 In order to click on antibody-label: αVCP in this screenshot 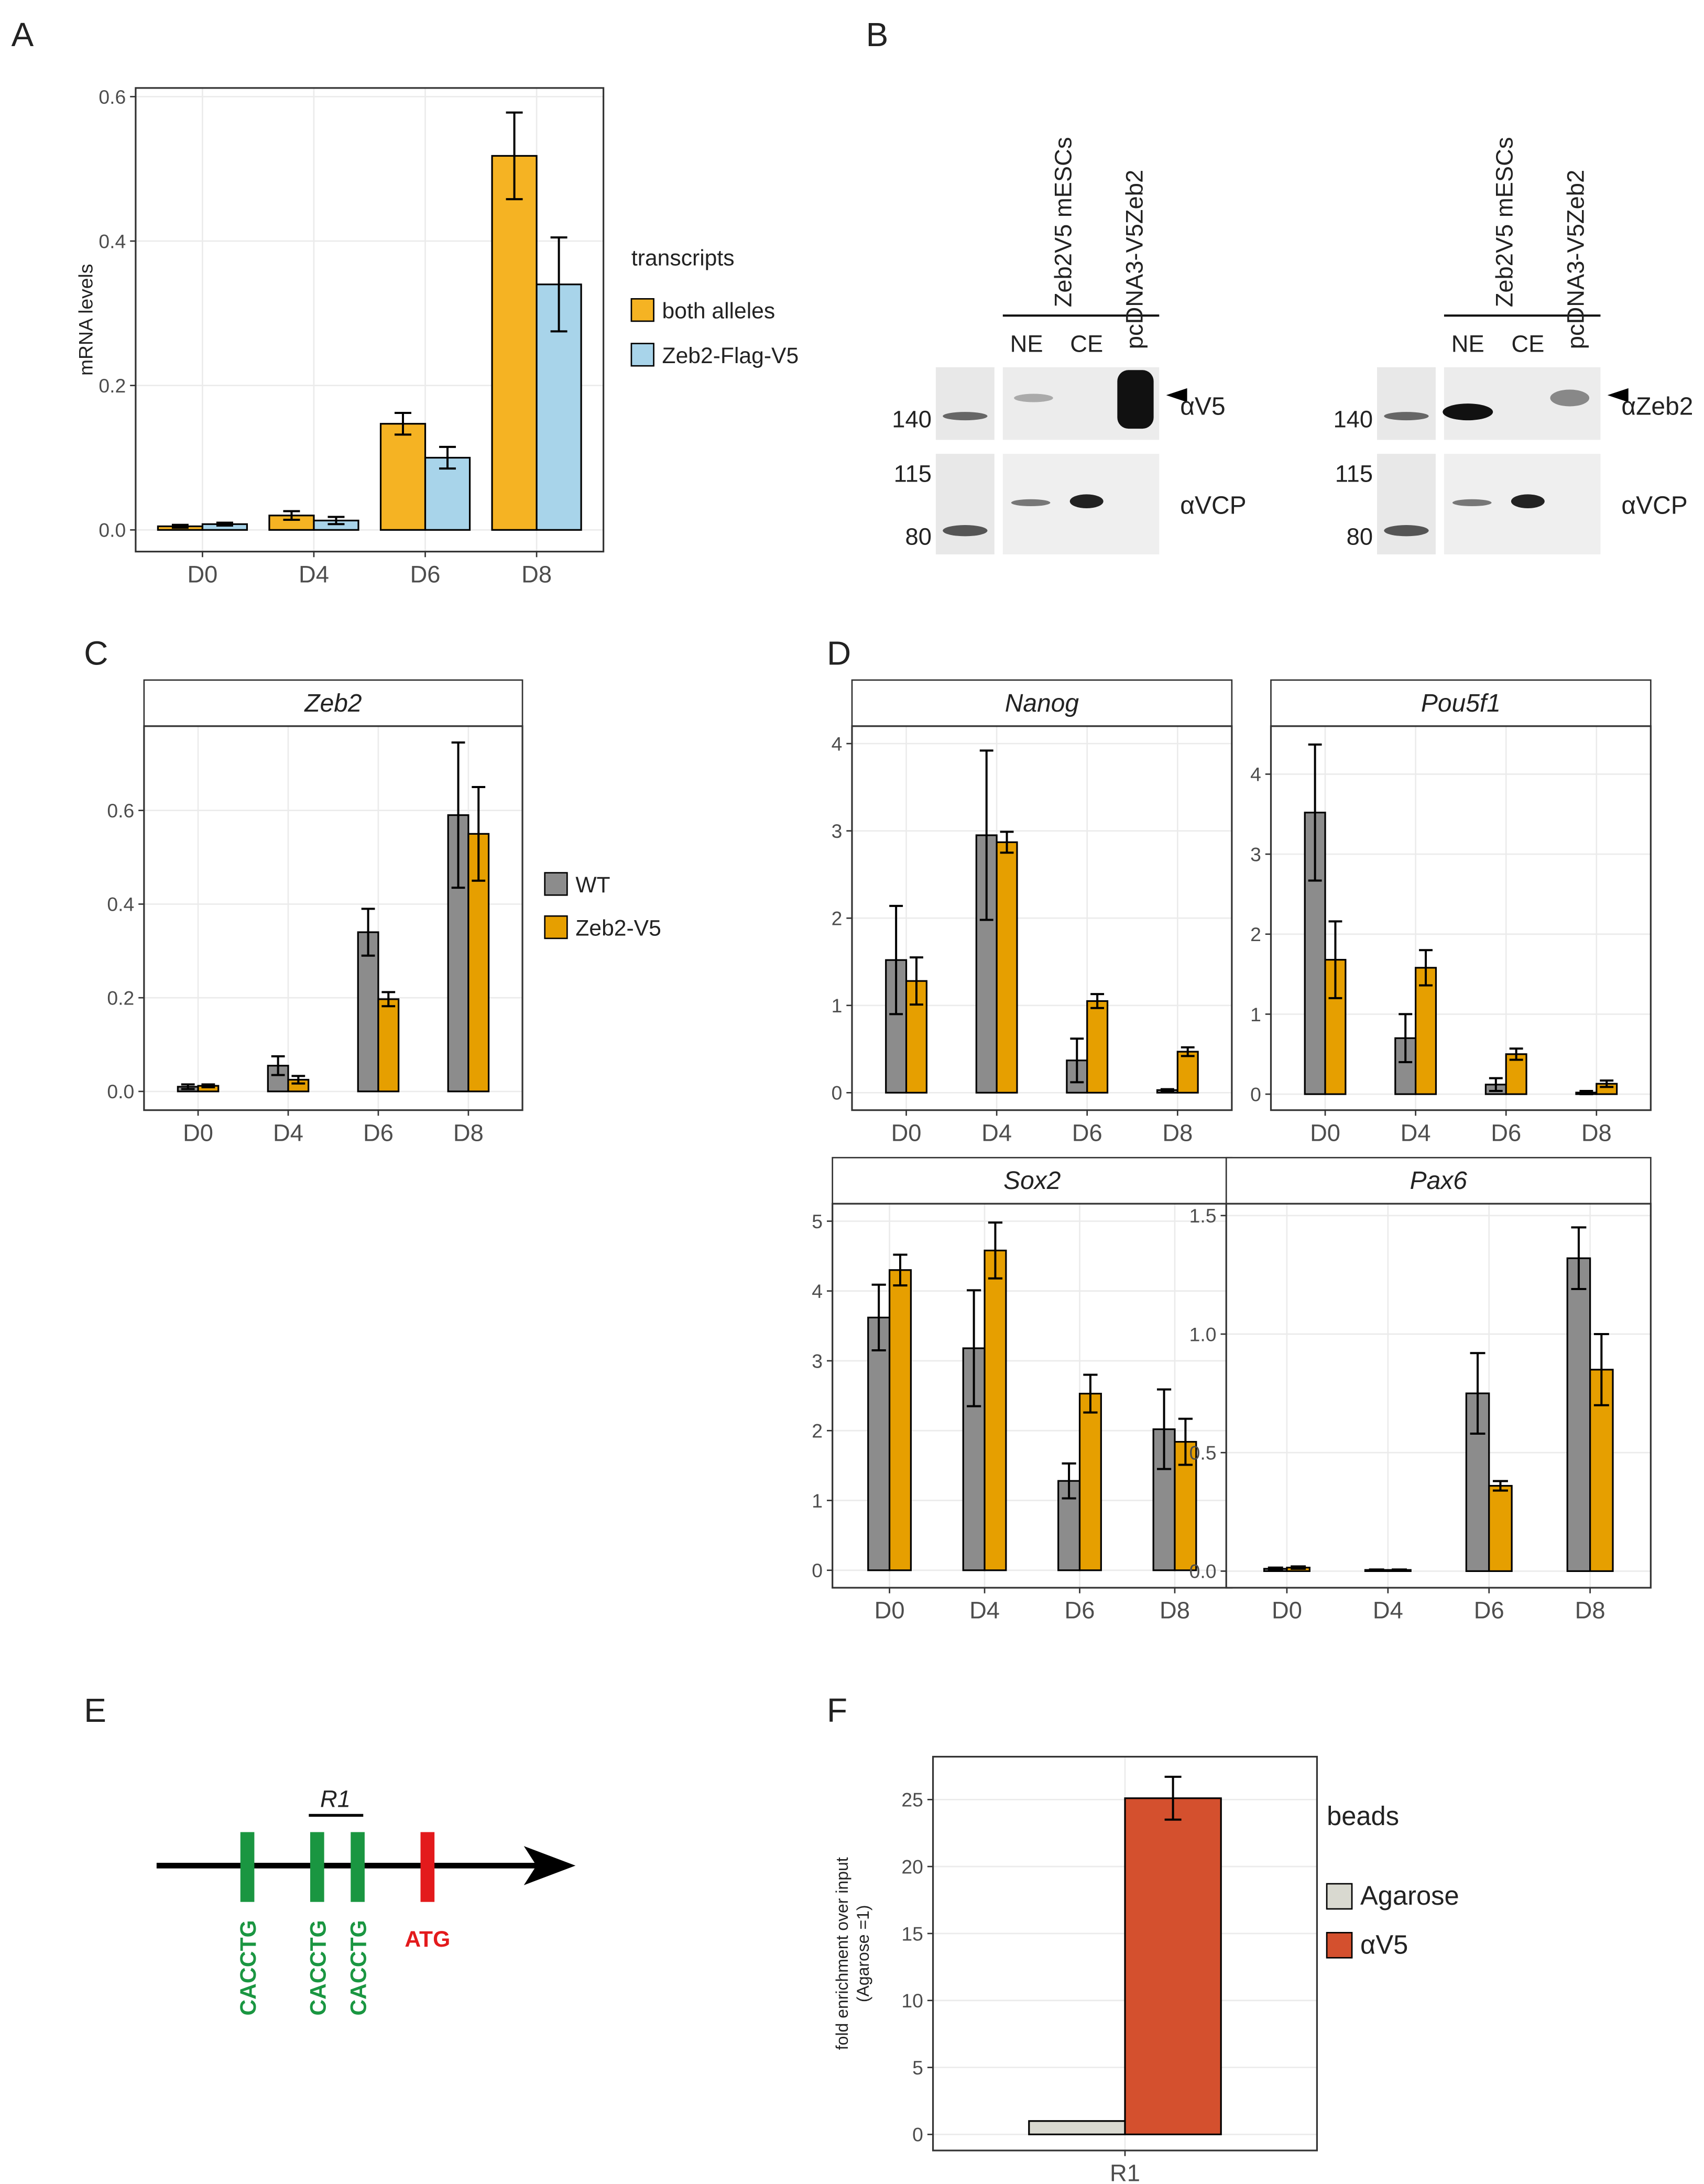, I will do `click(1654, 506)`.